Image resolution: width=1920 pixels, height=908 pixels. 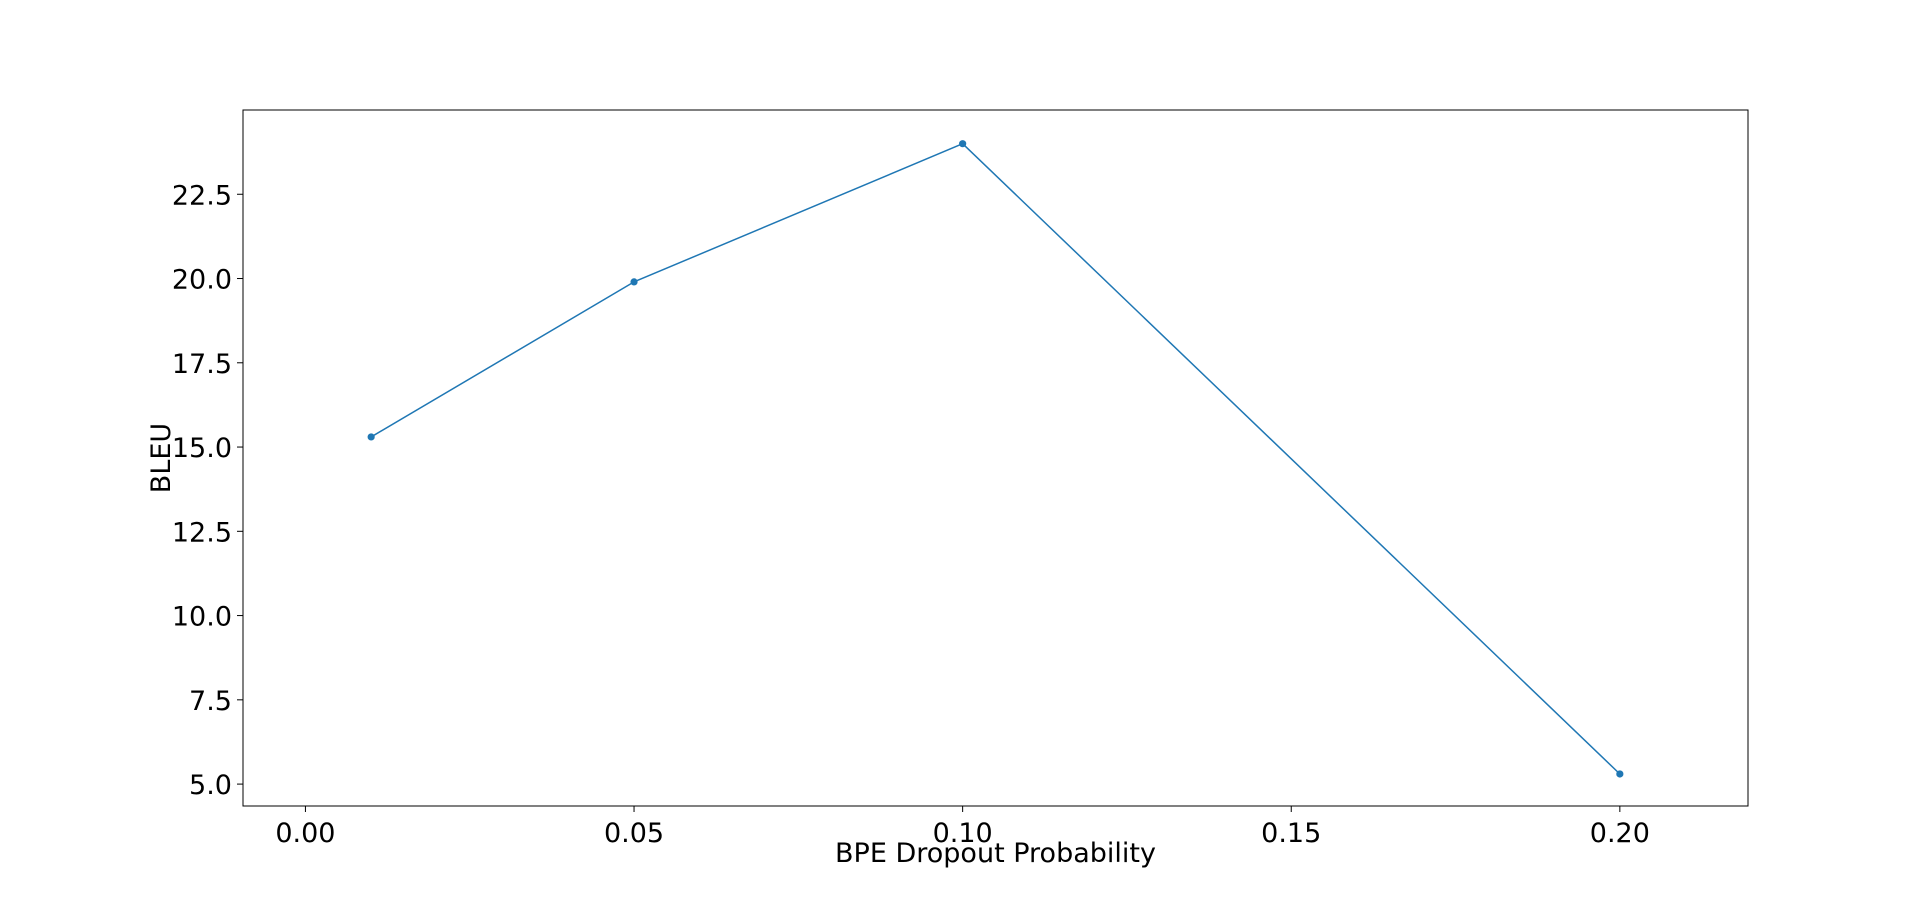 What do you see at coordinates (207, 490) in the screenshot?
I see `y-axis: 5.0 7.5 10.0 12.5 15.0 17.5 20.0 22.5` at bounding box center [207, 490].